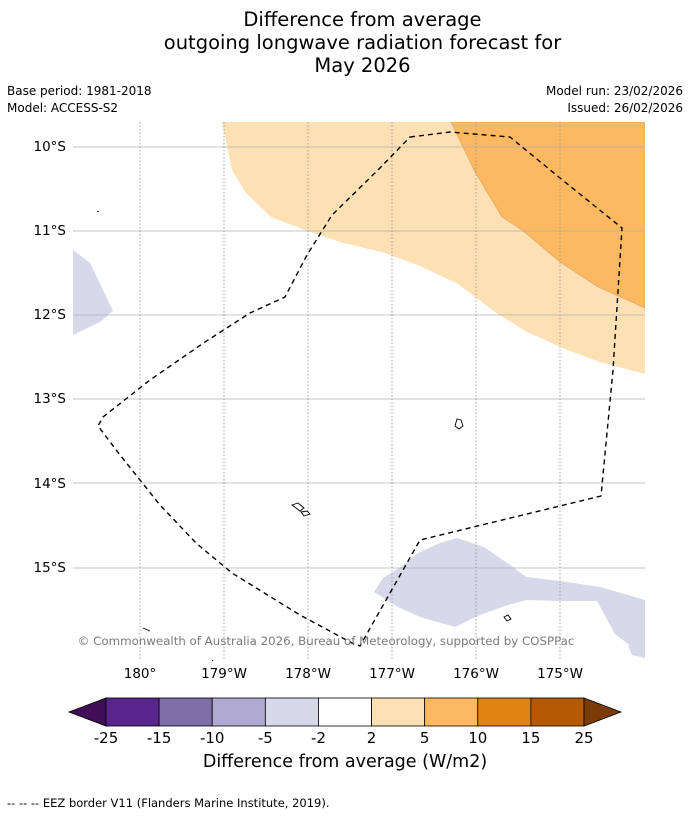 This screenshot has height=816, width=690. I want to click on meta-left: Base period: 1981-2018 Model: ACCESS-S2, so click(79, 100).